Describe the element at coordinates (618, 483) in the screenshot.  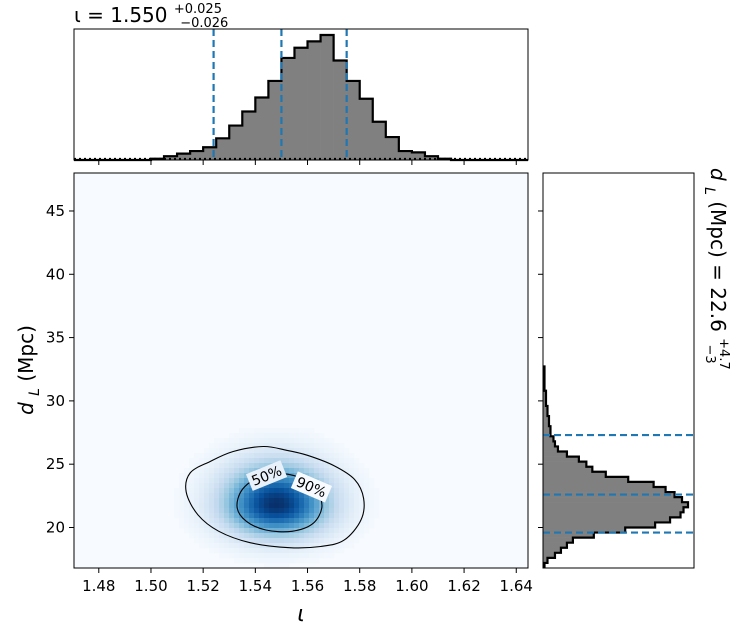
I see `distance-quantile-lines` at that location.